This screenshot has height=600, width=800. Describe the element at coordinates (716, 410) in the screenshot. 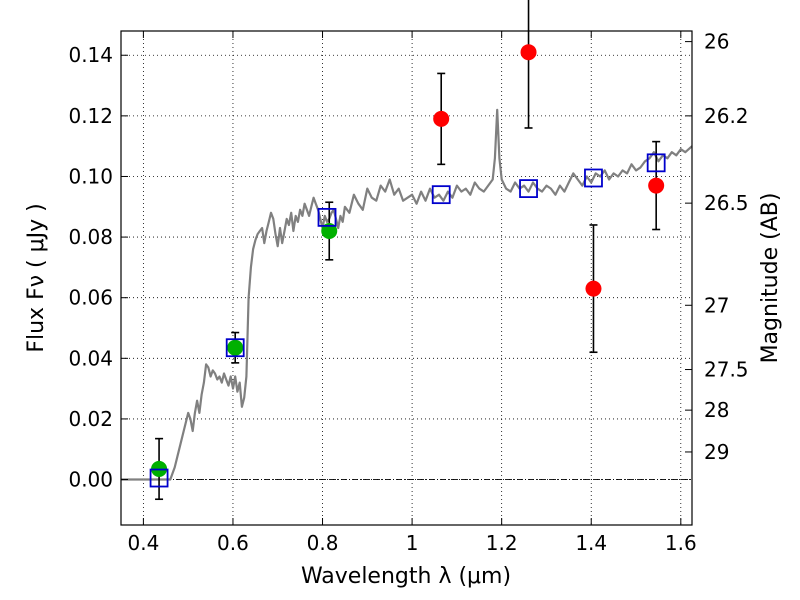

I see `right-tick-label: 28` at that location.